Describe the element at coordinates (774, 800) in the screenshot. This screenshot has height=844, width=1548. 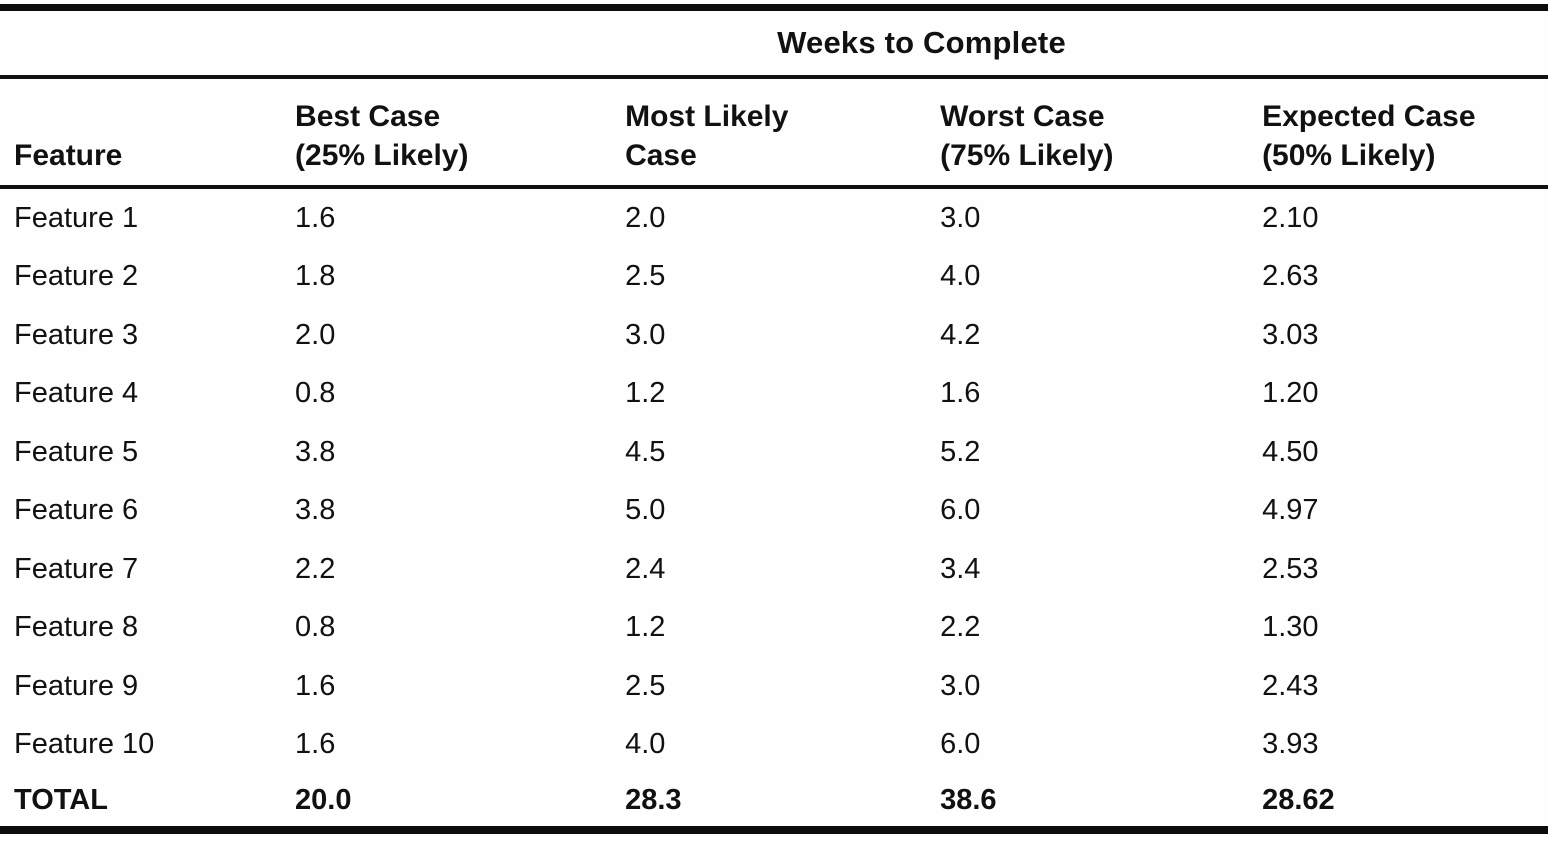
I see `table-total-row: TOTAL 20.0 28.3 38.6 28.62` at that location.